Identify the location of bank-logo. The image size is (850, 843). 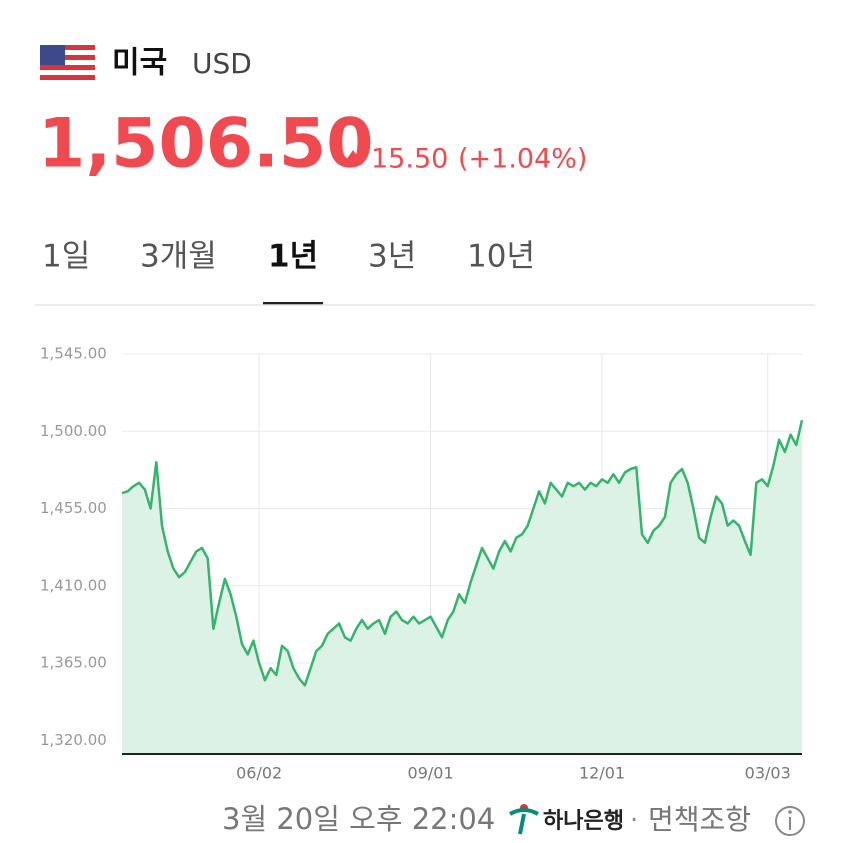
(524, 819).